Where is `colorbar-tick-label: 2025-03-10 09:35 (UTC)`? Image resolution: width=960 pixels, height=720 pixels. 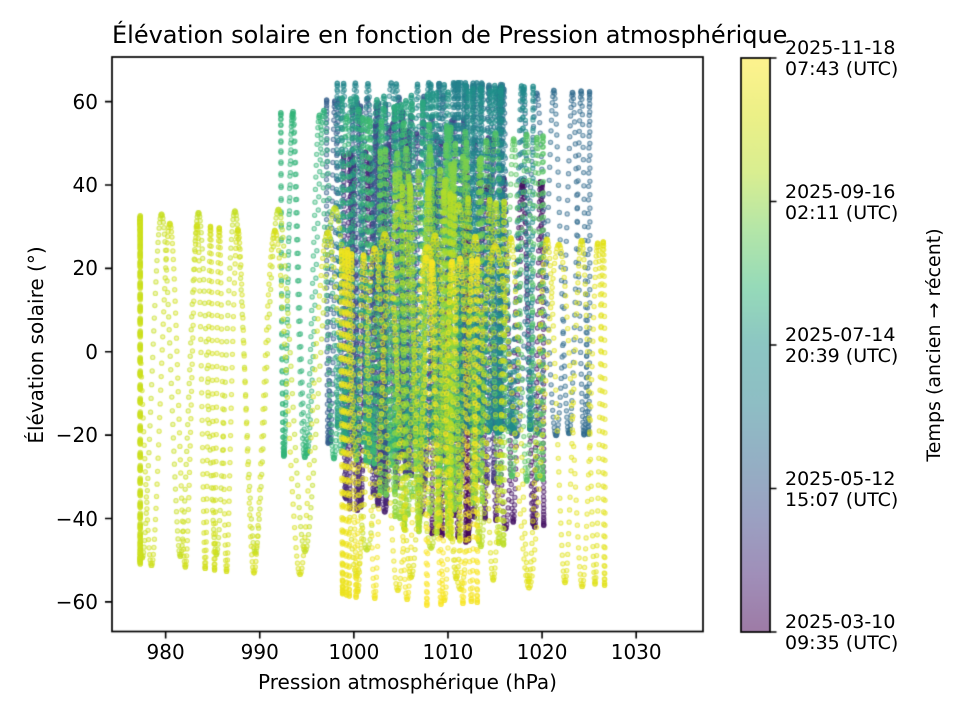 colorbar-tick-label: 2025-03-10 09:35 (UTC) is located at coordinates (842, 632).